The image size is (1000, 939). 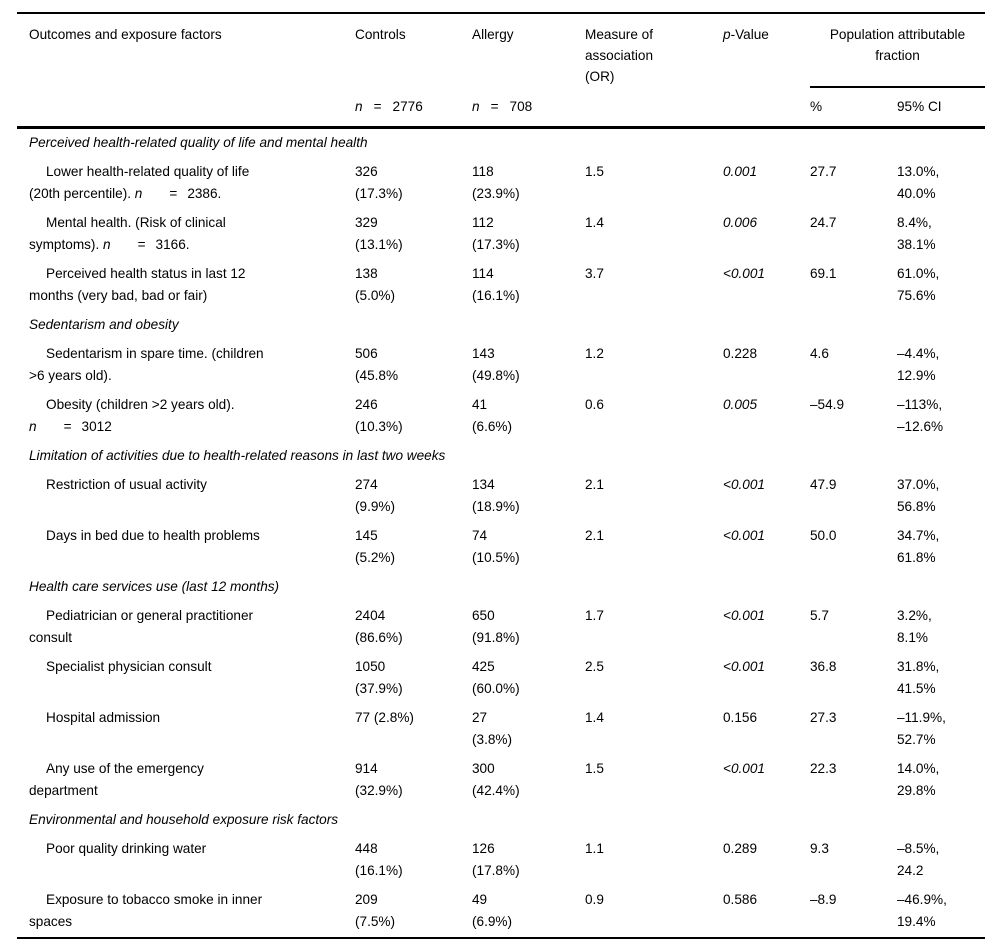 What do you see at coordinates (594, 666) in the screenshot?
I see `or-cell: 2.5` at bounding box center [594, 666].